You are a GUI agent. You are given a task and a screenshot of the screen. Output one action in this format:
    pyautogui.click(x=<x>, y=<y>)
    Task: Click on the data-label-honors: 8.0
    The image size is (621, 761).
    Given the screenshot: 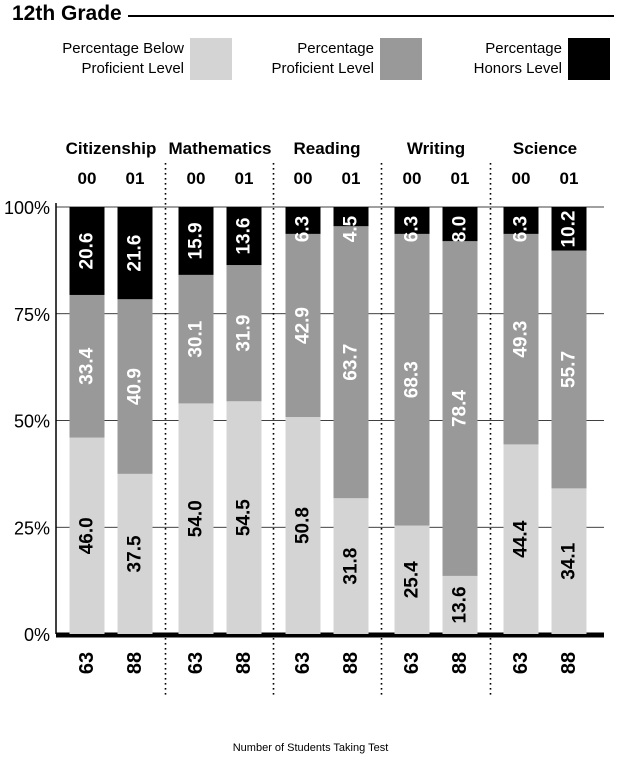 What is the action you would take?
    pyautogui.click(x=460, y=229)
    